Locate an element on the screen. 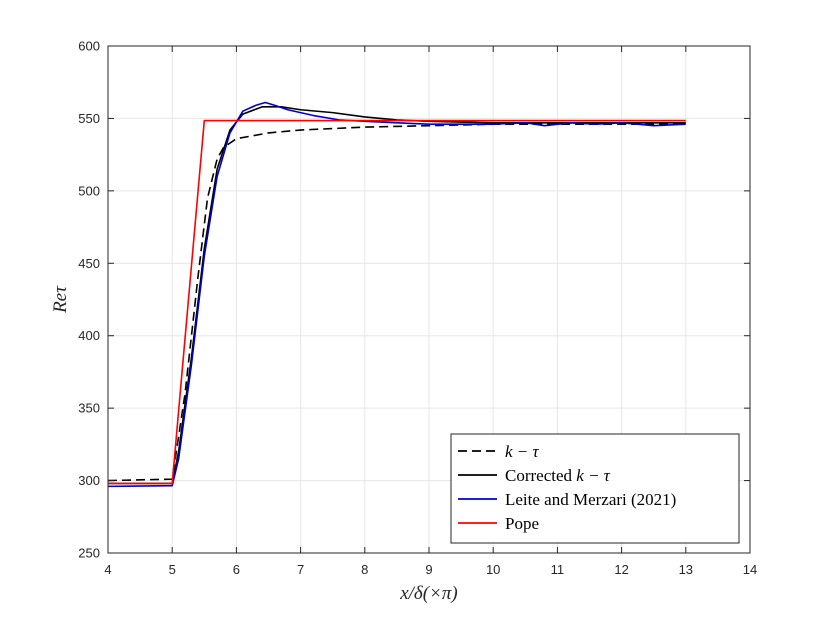 This screenshot has height=623, width=830. legend-item: Leite and Merzari (2021) is located at coordinates (567, 499).